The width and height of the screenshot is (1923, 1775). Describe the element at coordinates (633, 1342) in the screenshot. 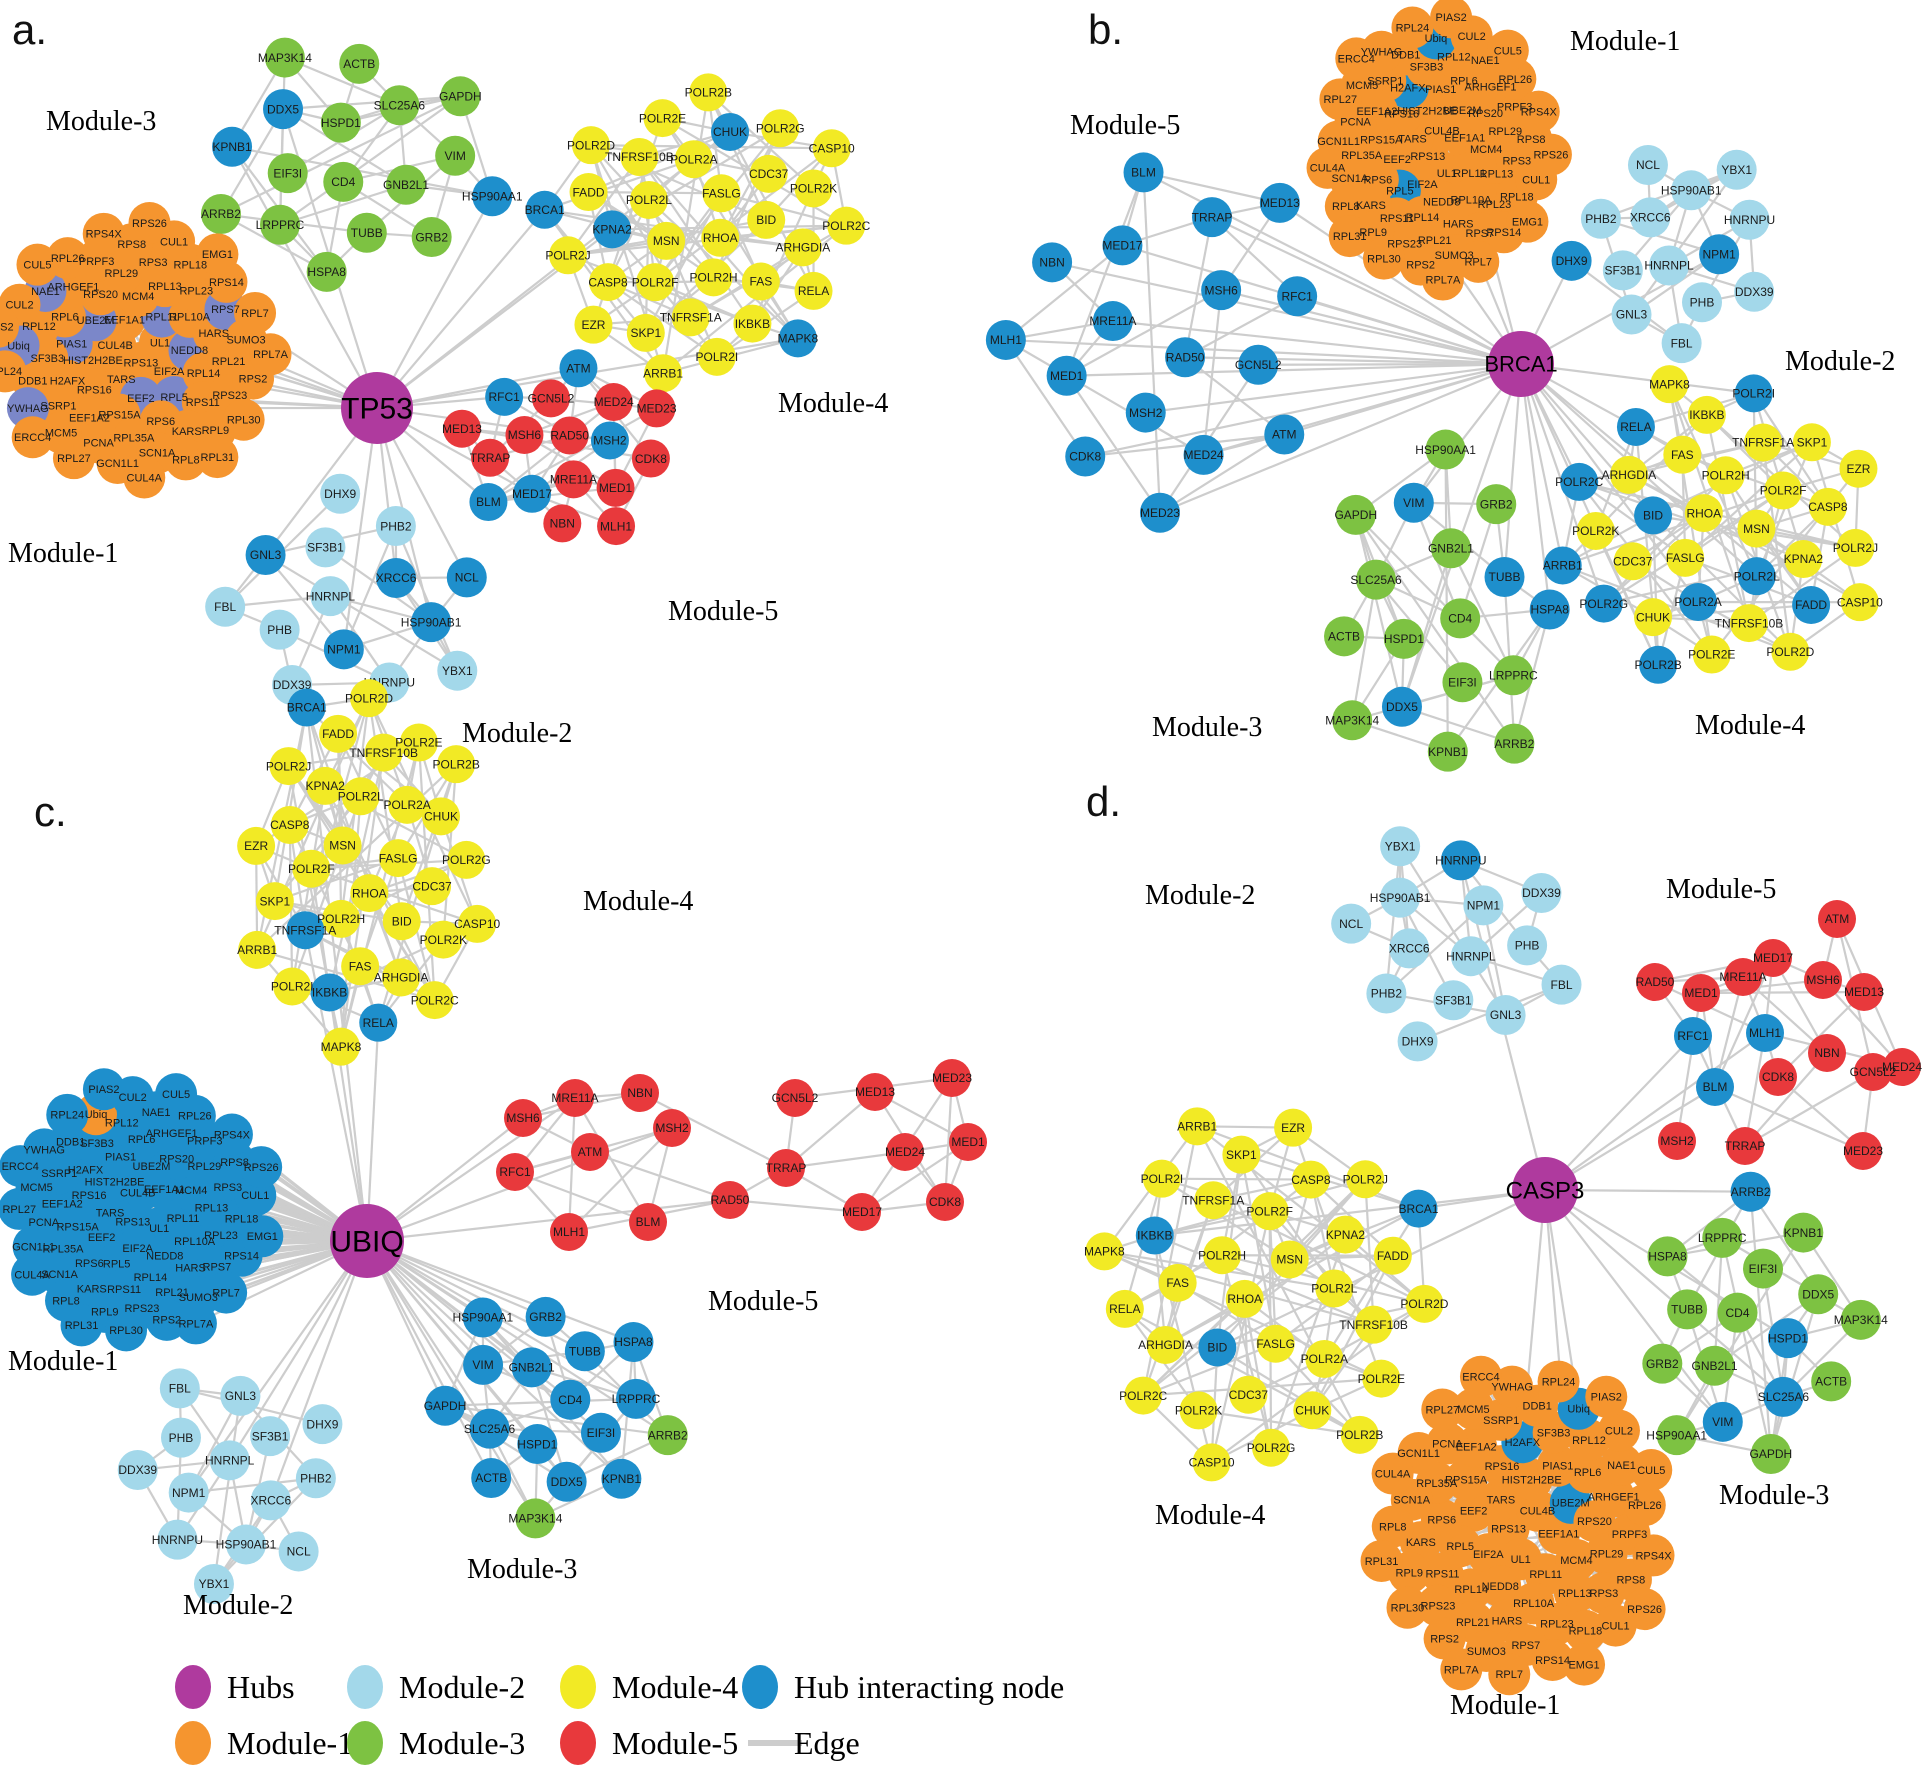

I see `node-label-HSPA8: HSPA8` at that location.